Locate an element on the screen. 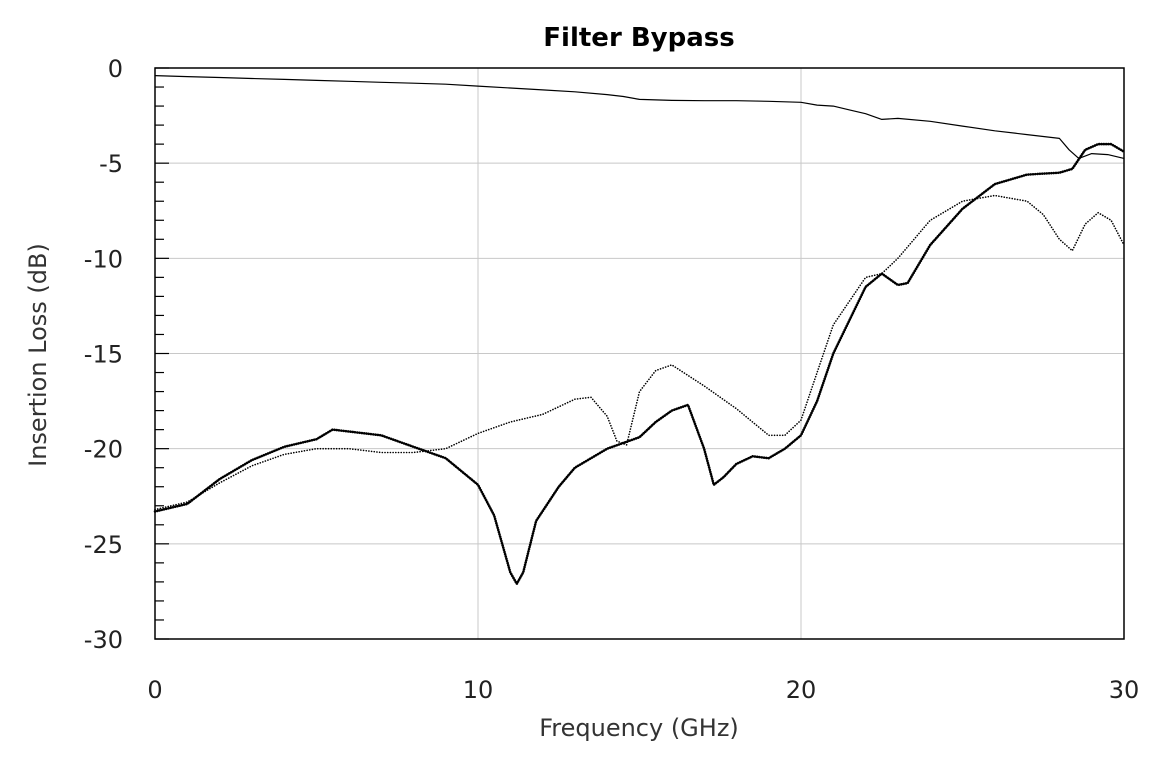 This screenshot has height=766, width=1155. y-tick-label: -10 is located at coordinates (103, 259).